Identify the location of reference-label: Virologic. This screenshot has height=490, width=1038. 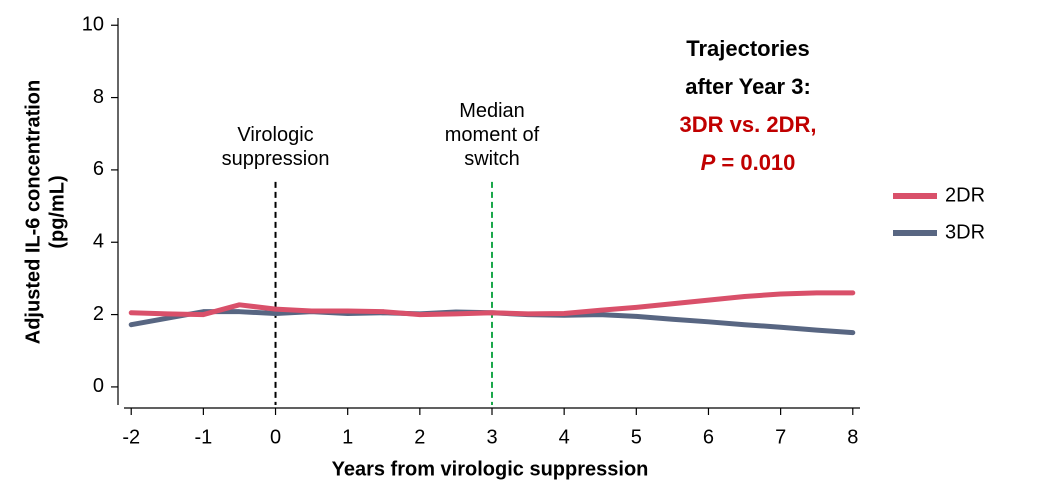
(275, 135).